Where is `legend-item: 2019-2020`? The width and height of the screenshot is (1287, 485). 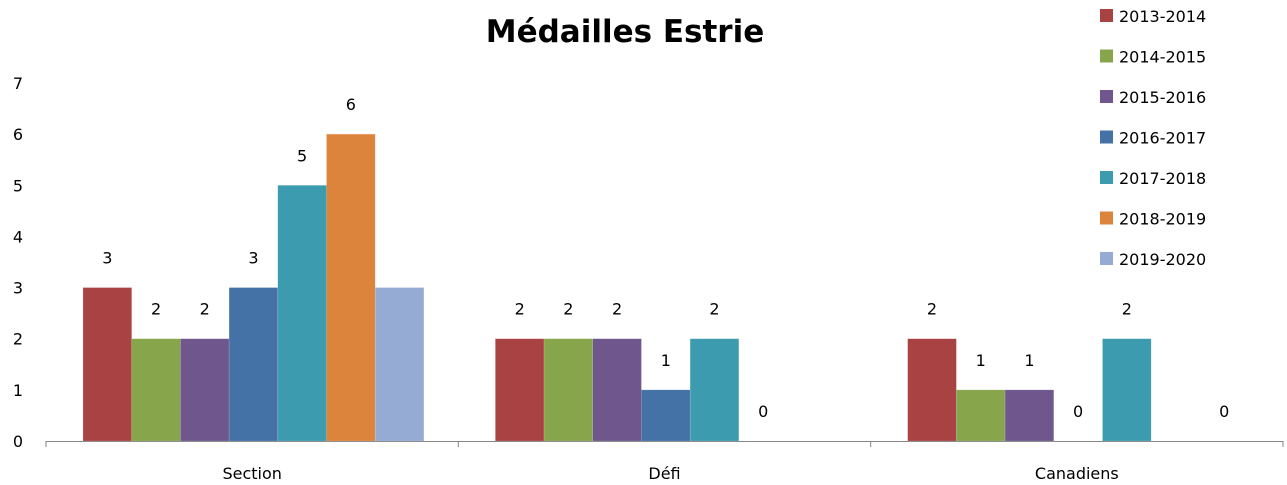
legend-item: 2019-2020 is located at coordinates (1153, 259).